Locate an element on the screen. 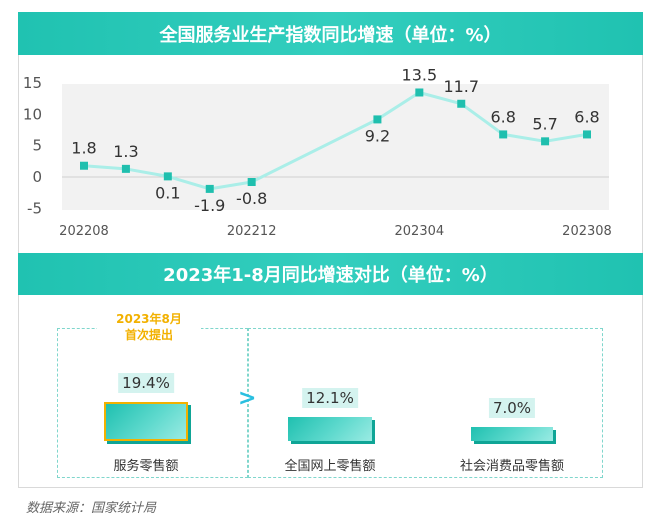 The height and width of the screenshot is (526, 662). y-tick-label: 10 is located at coordinates (32, 114).